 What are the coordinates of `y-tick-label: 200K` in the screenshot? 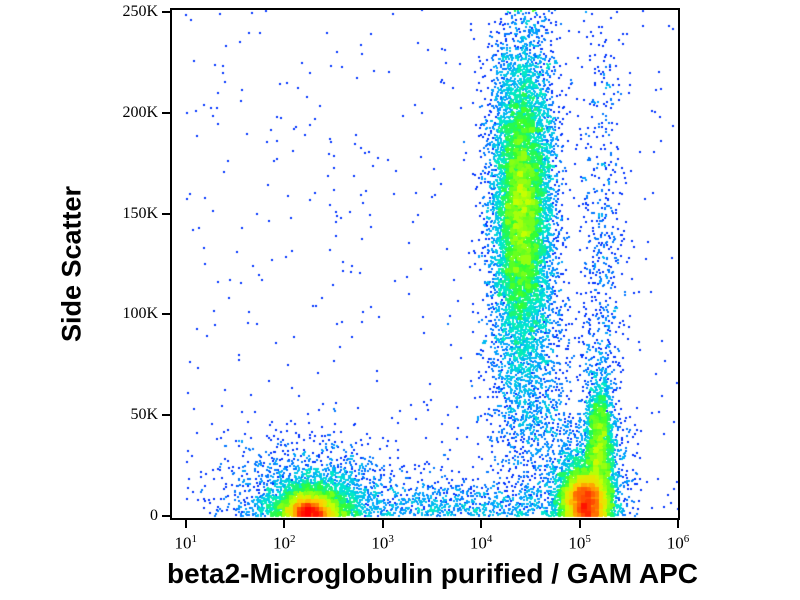 It's located at (140, 112).